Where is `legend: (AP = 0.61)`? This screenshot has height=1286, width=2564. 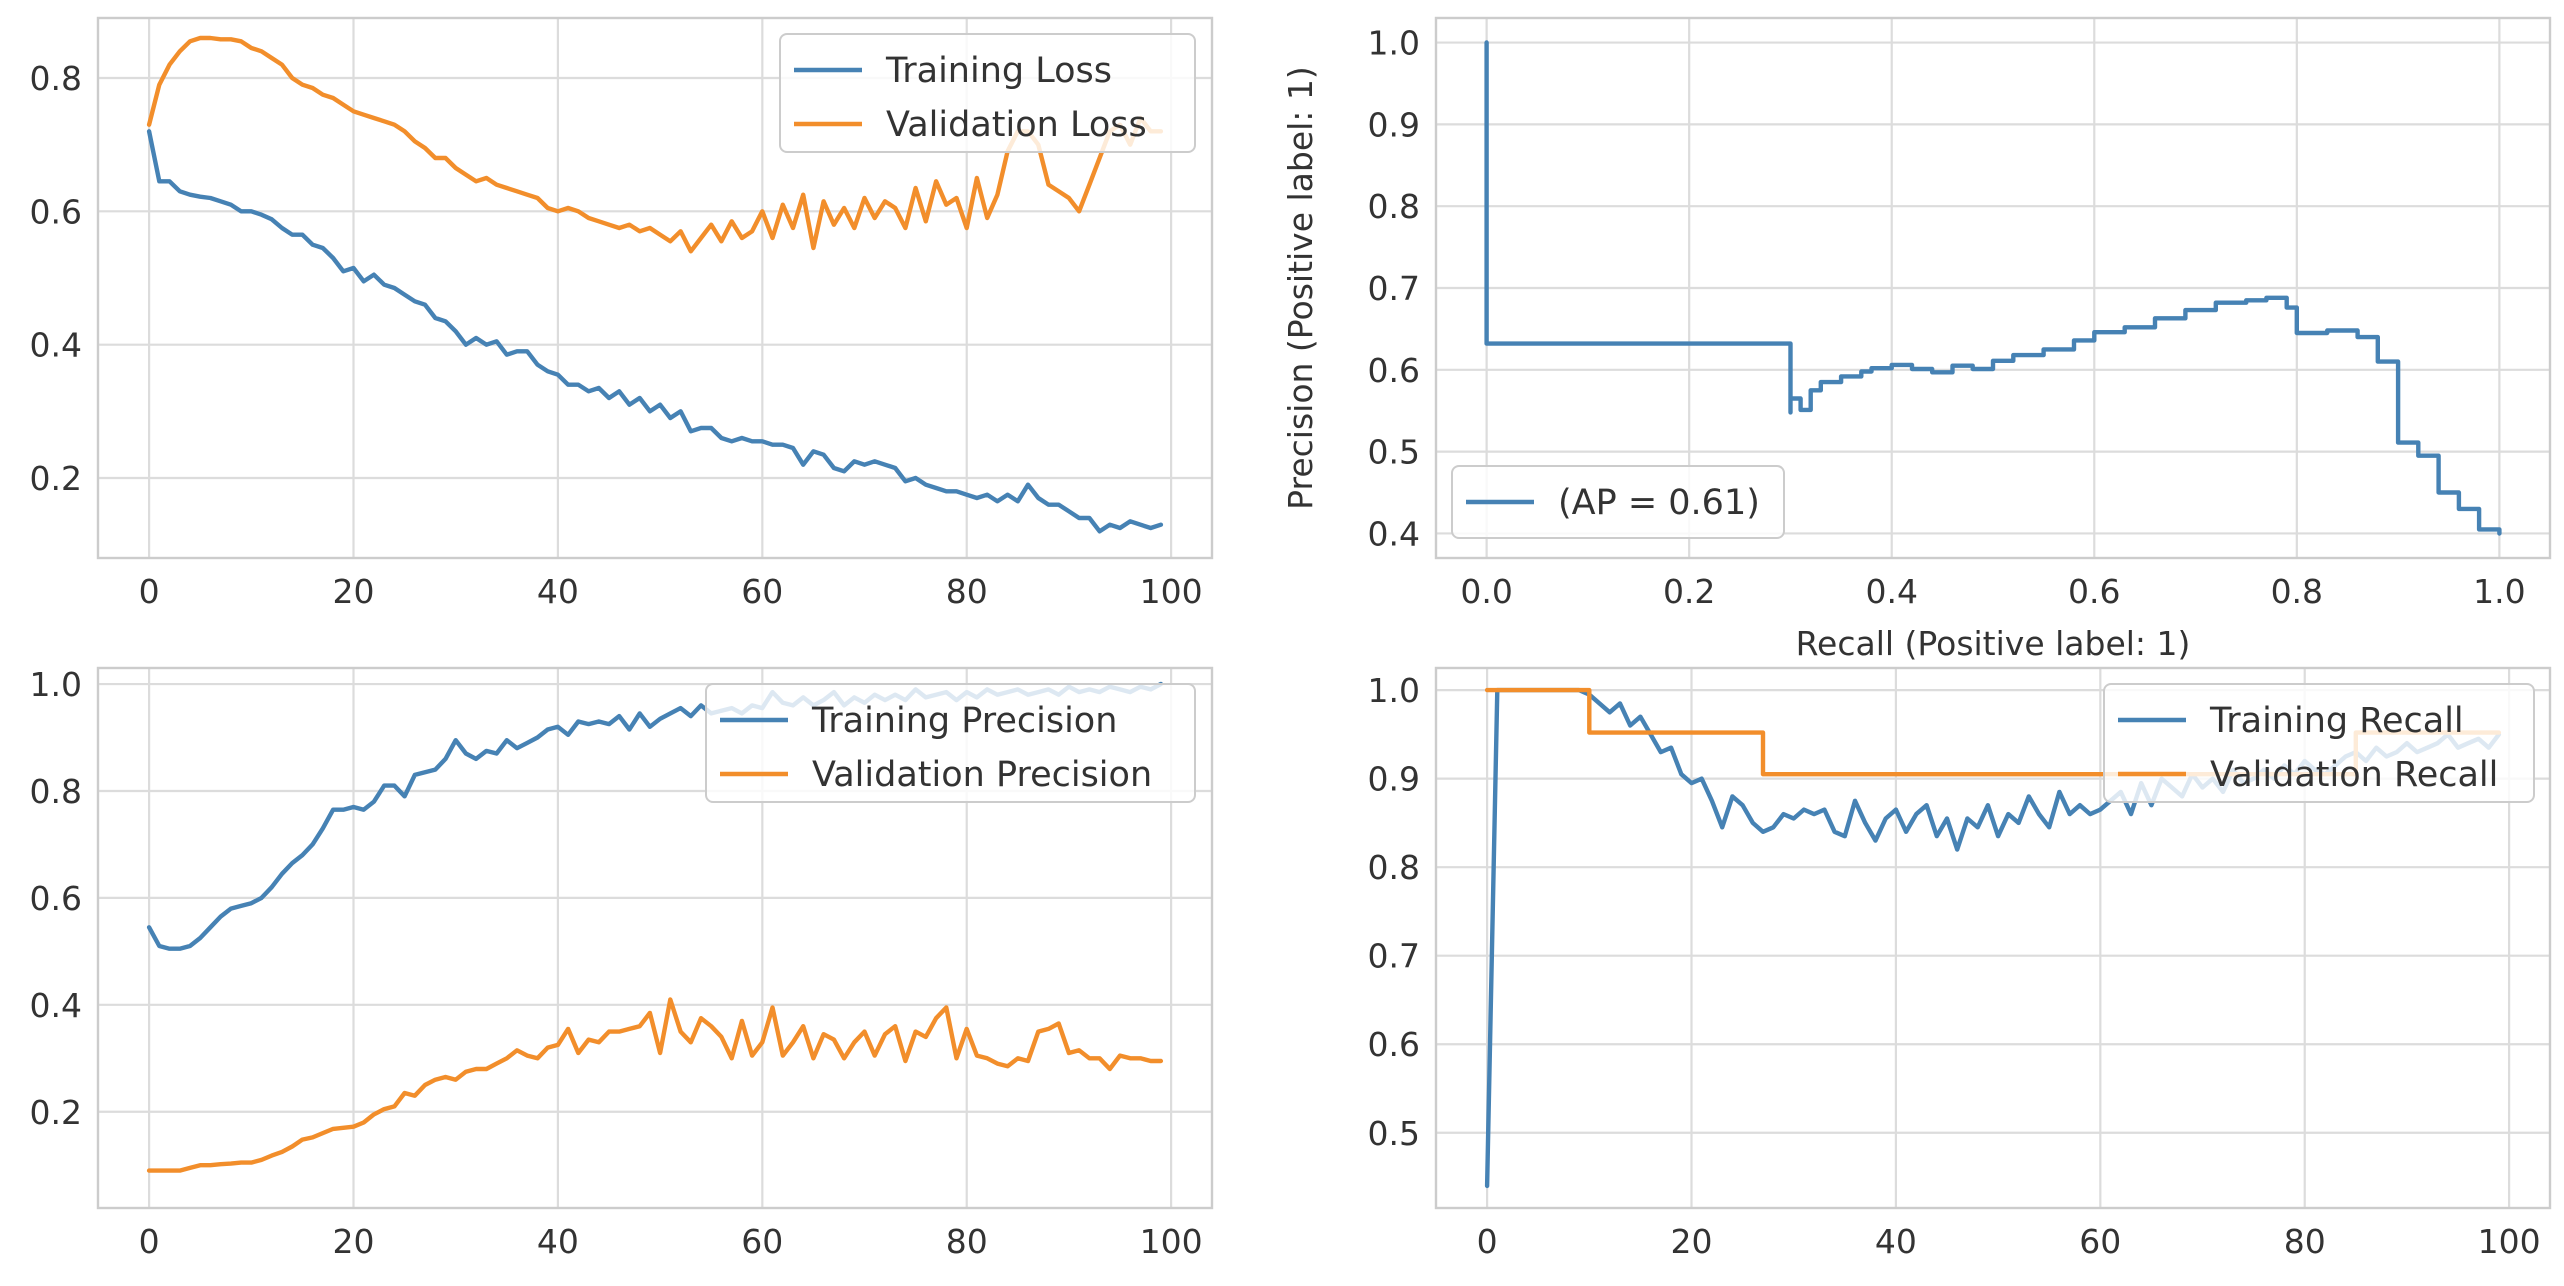 legend: (AP = 0.61) is located at coordinates (1618, 502).